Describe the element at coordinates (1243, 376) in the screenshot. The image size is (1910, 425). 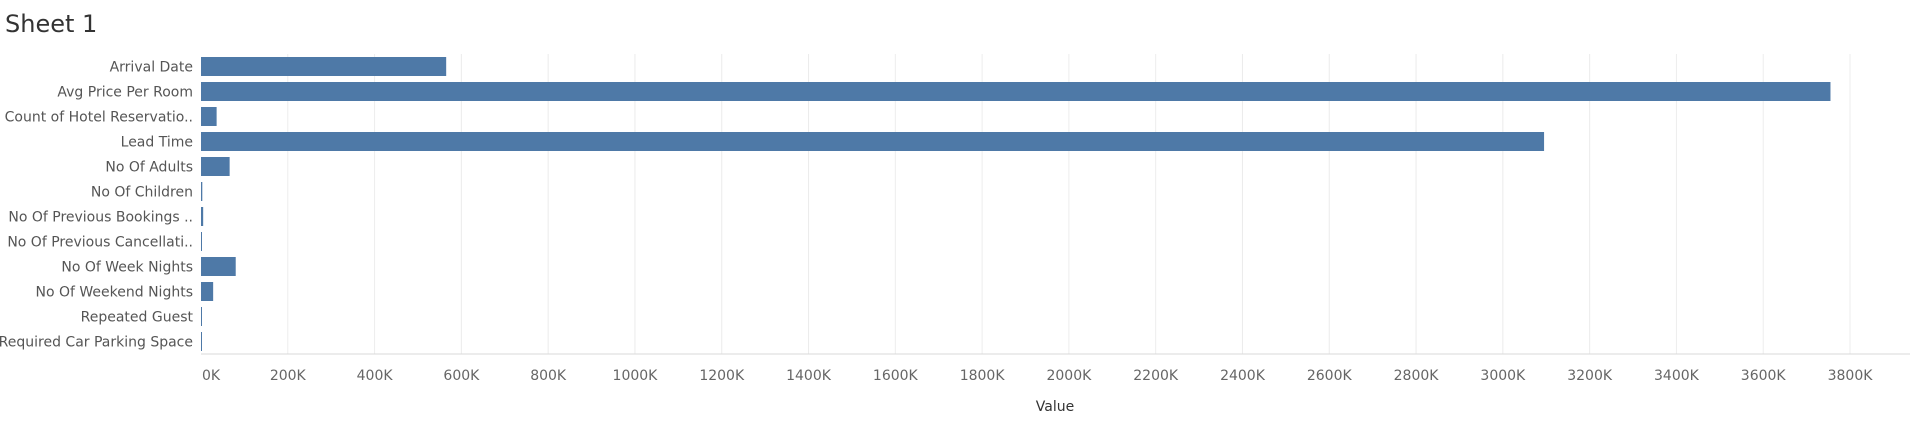
I see `x-tick-label: 2400K` at that location.